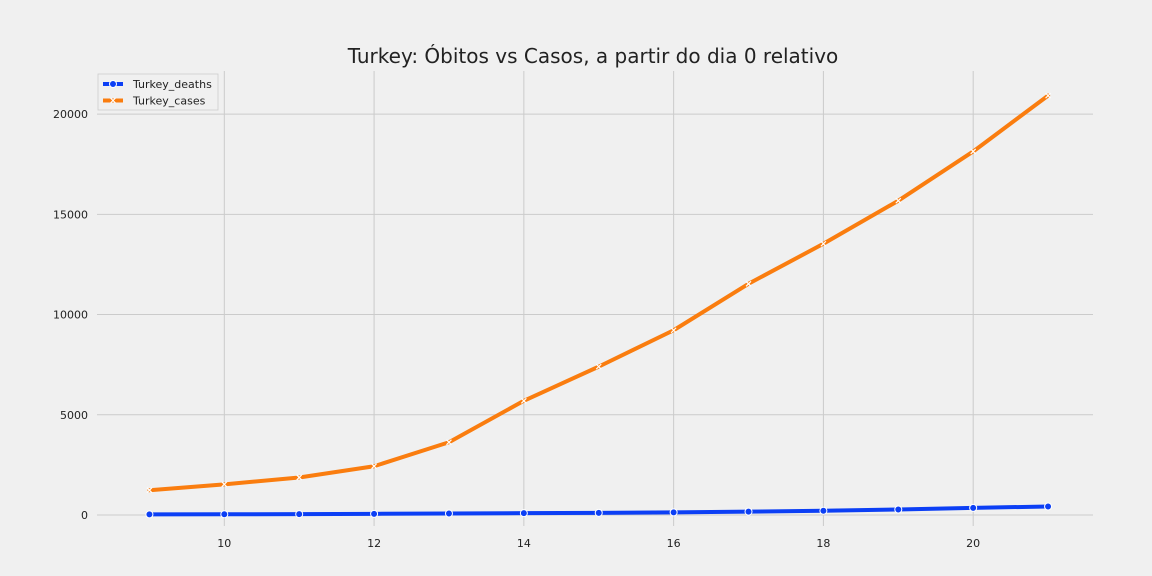 The height and width of the screenshot is (576, 1152). I want to click on legend-box, so click(158, 92).